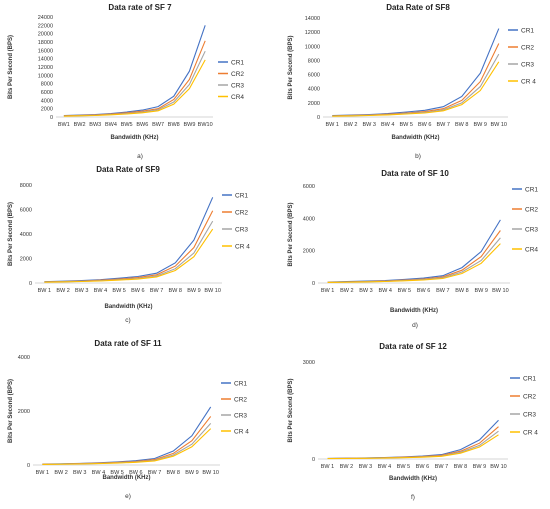 The image size is (550, 509). What do you see at coordinates (26, 186) in the screenshot?
I see `y-tick-label: 8000` at bounding box center [26, 186].